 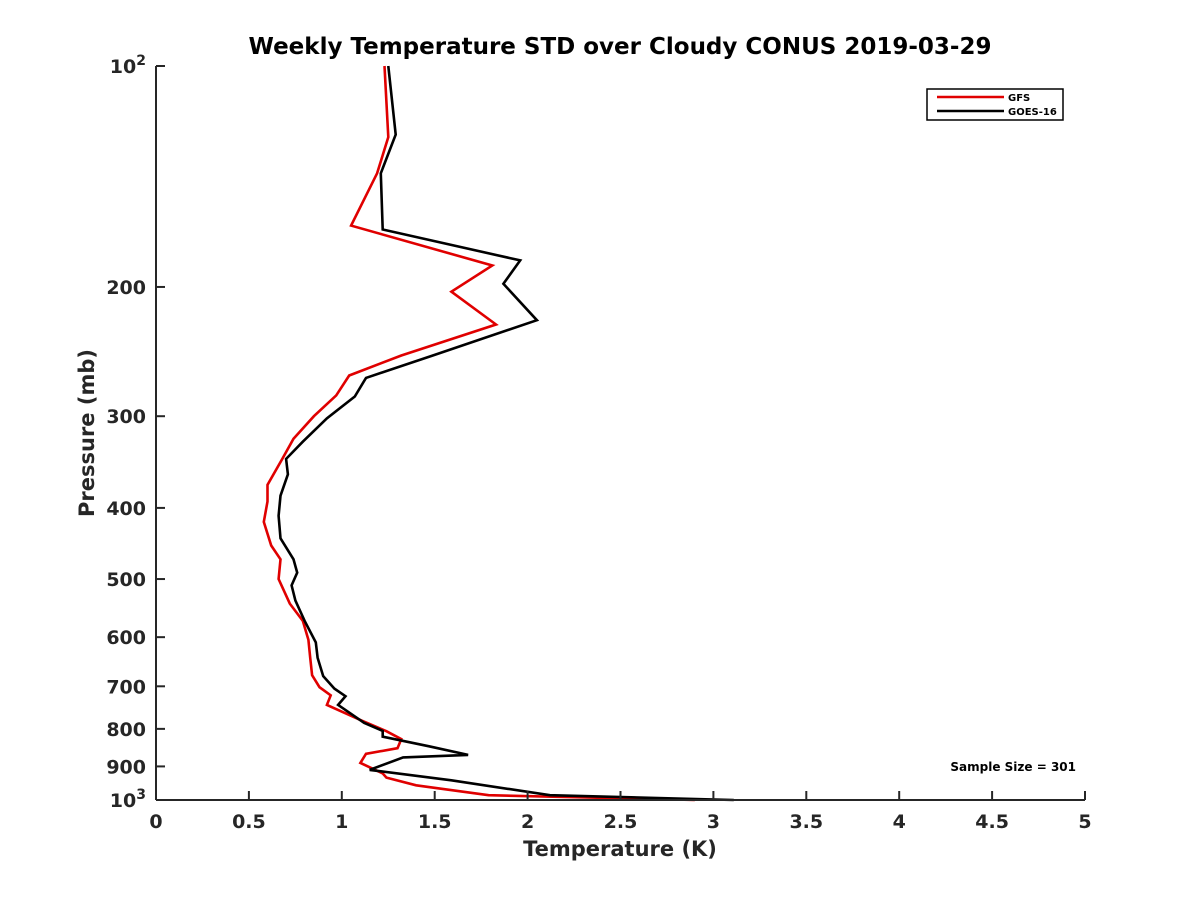 What do you see at coordinates (126, 767) in the screenshot?
I see `y-tick-label: 900` at bounding box center [126, 767].